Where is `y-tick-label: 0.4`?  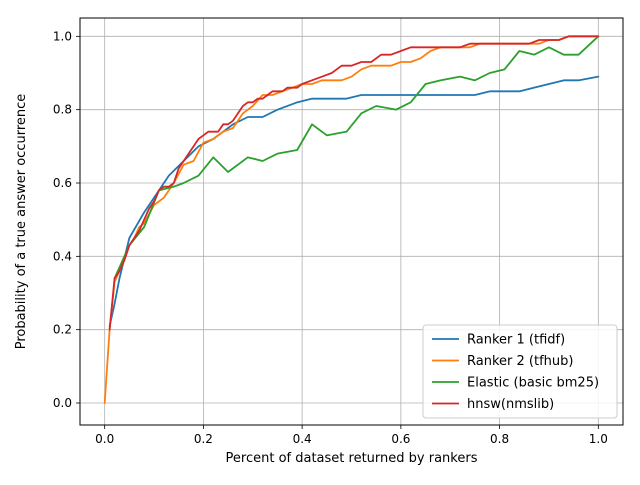 y-tick-label: 0.4 is located at coordinates (62, 256).